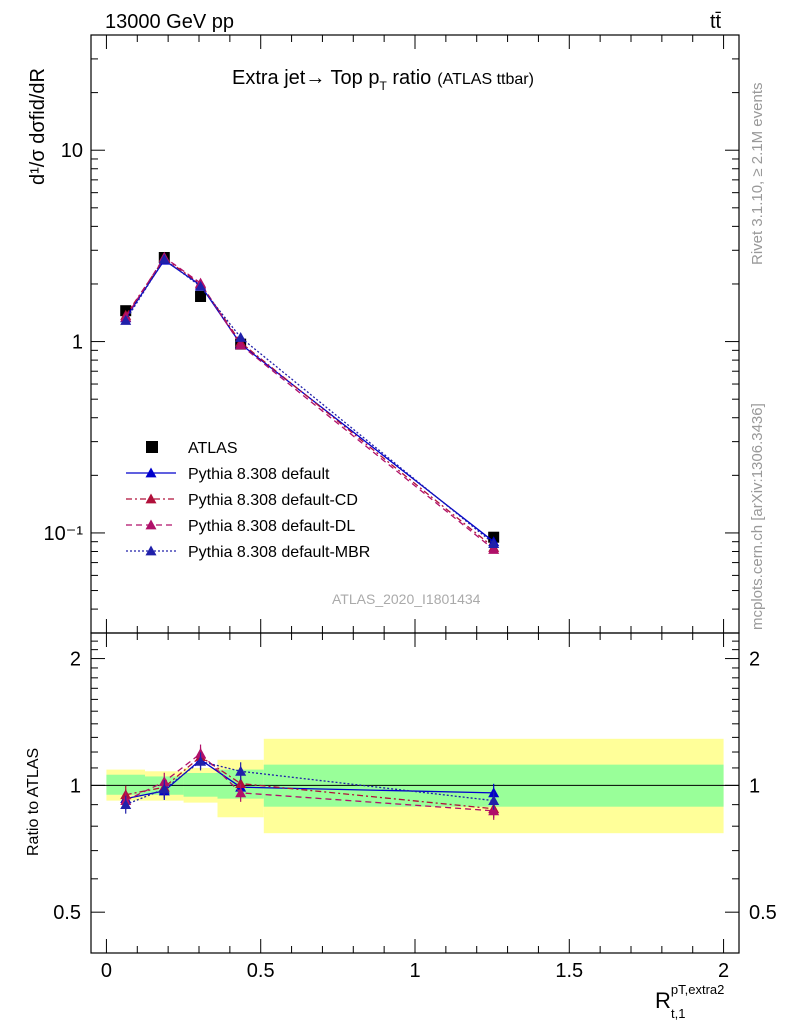 The width and height of the screenshot is (786, 1024). What do you see at coordinates (754, 786) in the screenshot?
I see `ratio-y-tick-label-right: 1` at bounding box center [754, 786].